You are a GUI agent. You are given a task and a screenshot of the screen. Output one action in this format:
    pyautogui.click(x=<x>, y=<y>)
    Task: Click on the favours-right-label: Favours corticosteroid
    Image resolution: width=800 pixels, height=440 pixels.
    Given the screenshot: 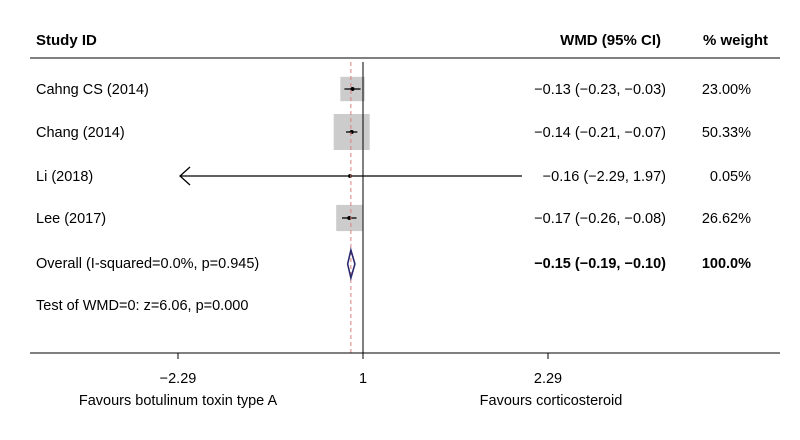 What is the action you would take?
    pyautogui.click(x=551, y=401)
    